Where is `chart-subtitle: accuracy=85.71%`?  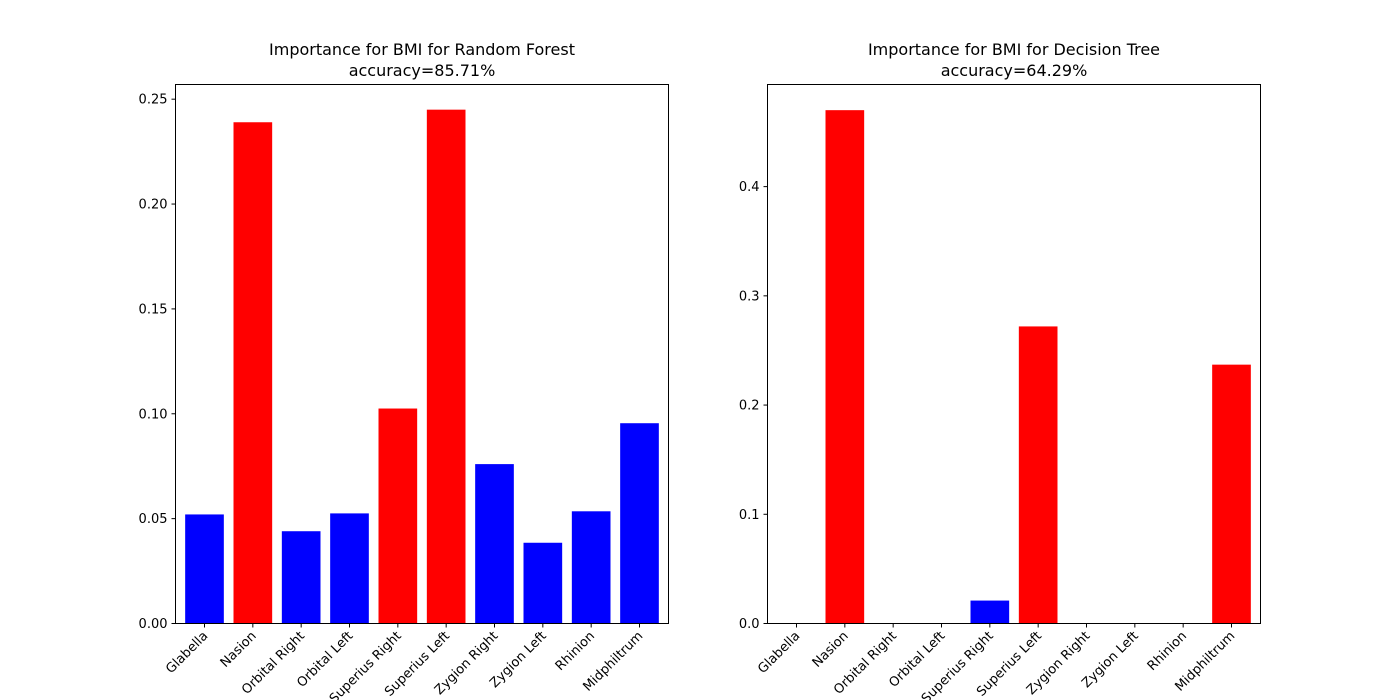
chart-subtitle: accuracy=85.71% is located at coordinates (422, 70).